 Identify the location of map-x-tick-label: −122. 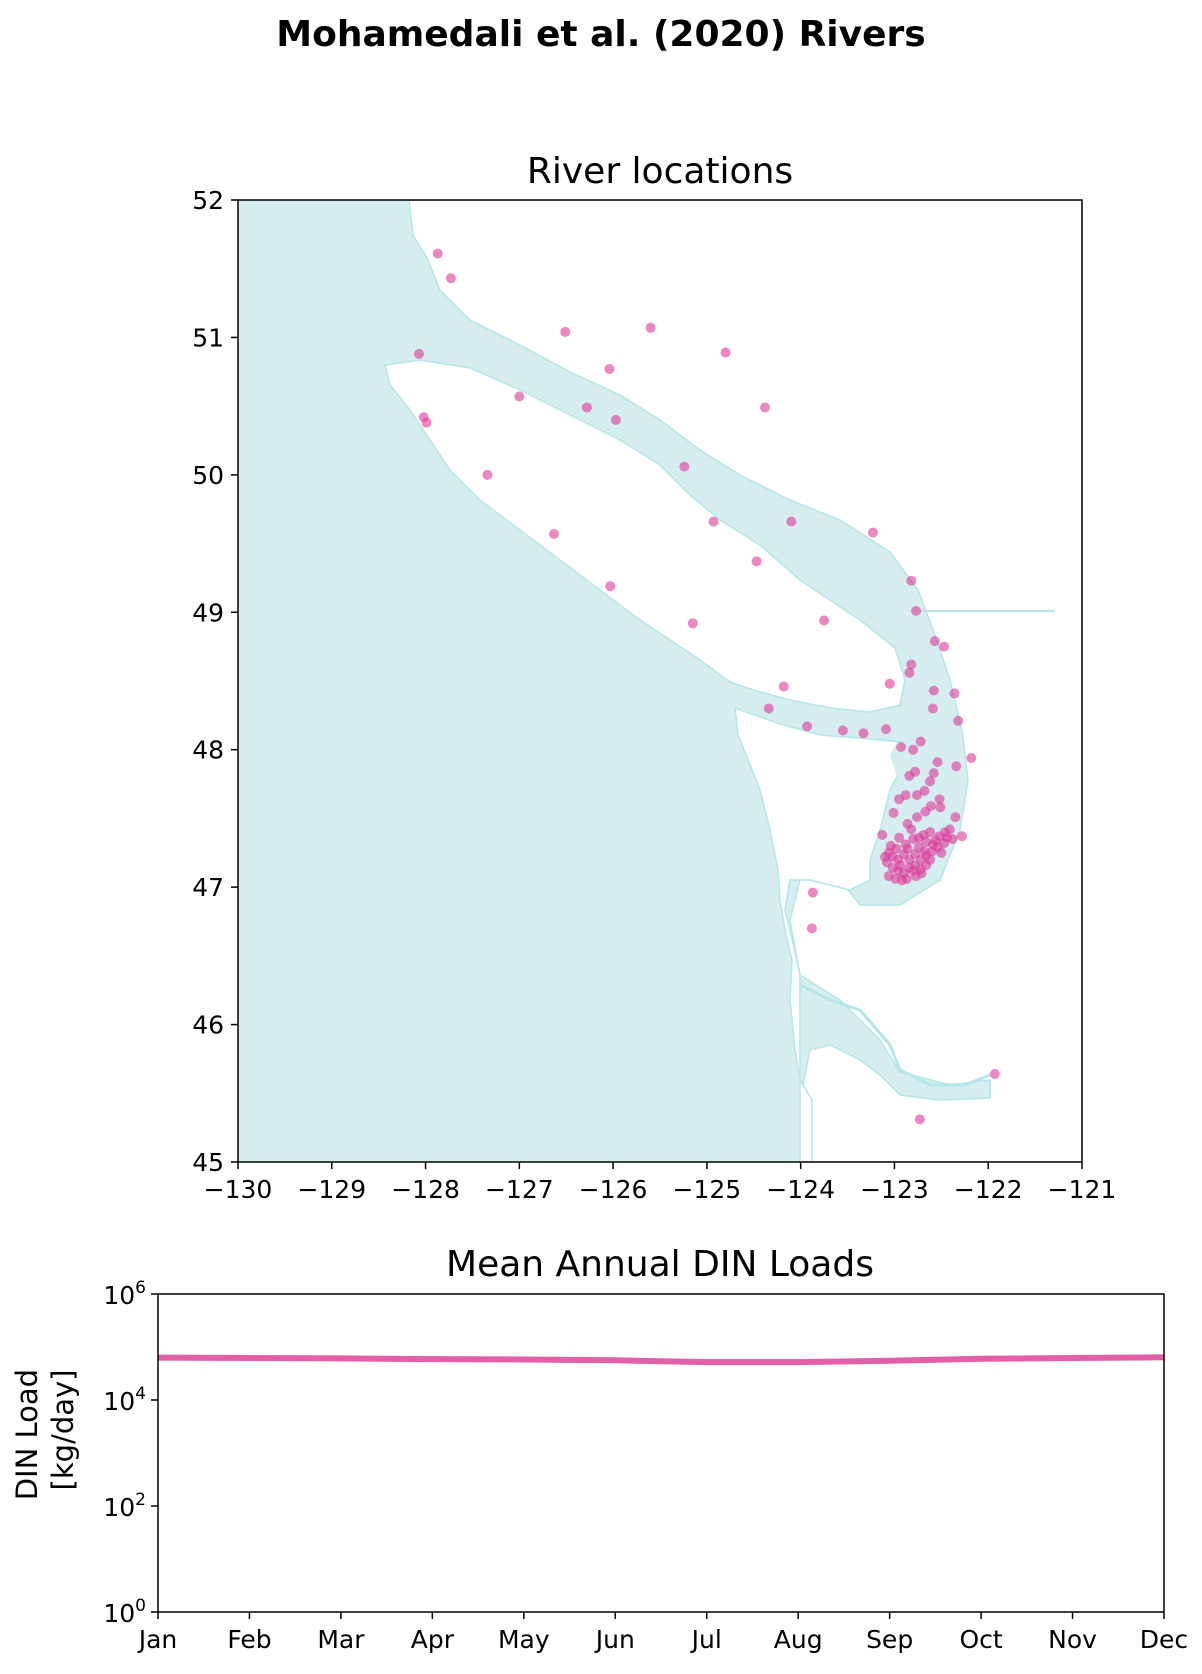
(988, 1189).